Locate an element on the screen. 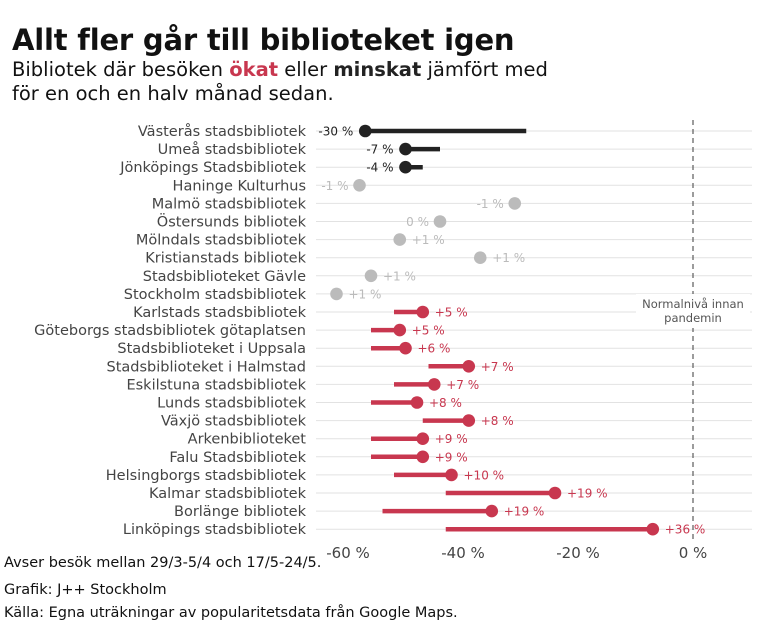 The image size is (768, 638). subtitle-increase-word: ökat is located at coordinates (254, 69).